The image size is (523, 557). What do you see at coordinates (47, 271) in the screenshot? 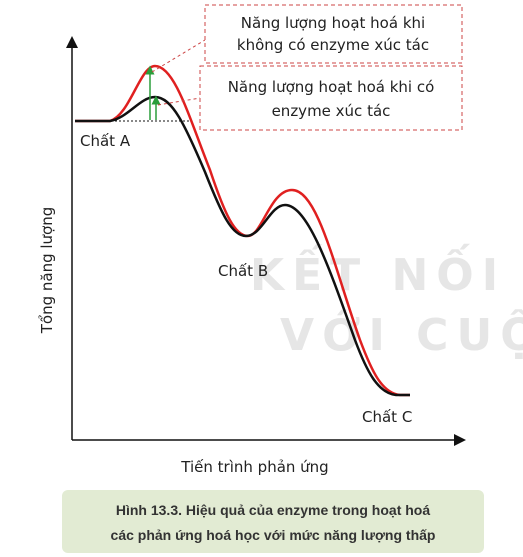
I see `y-axis-title: Tổng năng lượng` at bounding box center [47, 271].